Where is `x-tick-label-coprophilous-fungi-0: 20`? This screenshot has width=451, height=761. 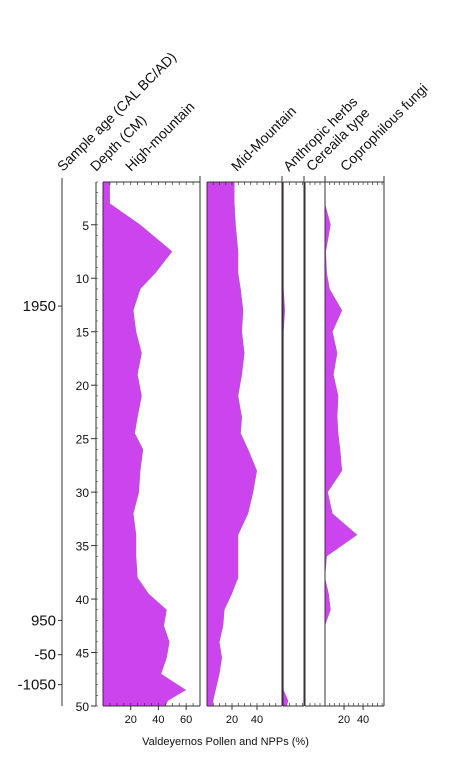 x-tick-label-coprophilous-fungi-0: 20 is located at coordinates (344, 720).